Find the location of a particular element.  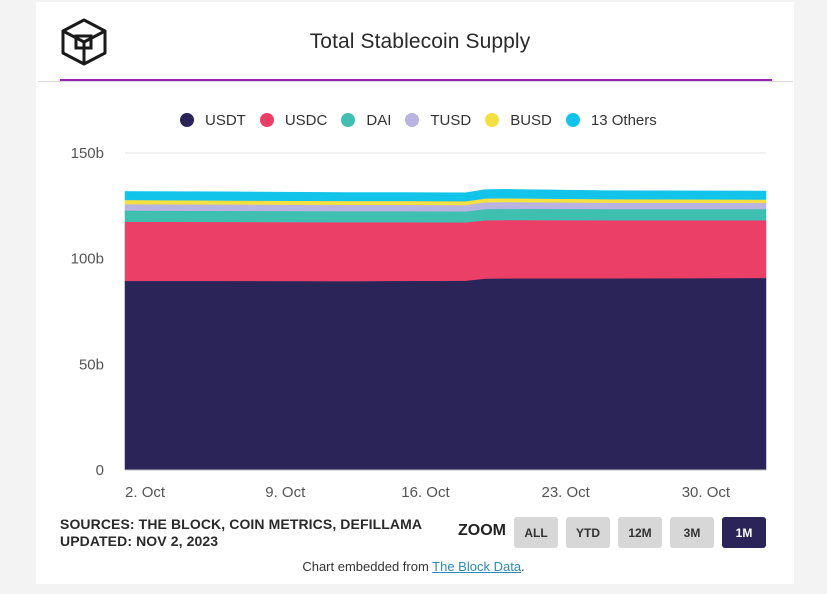

legend-label: USDT is located at coordinates (225, 120).